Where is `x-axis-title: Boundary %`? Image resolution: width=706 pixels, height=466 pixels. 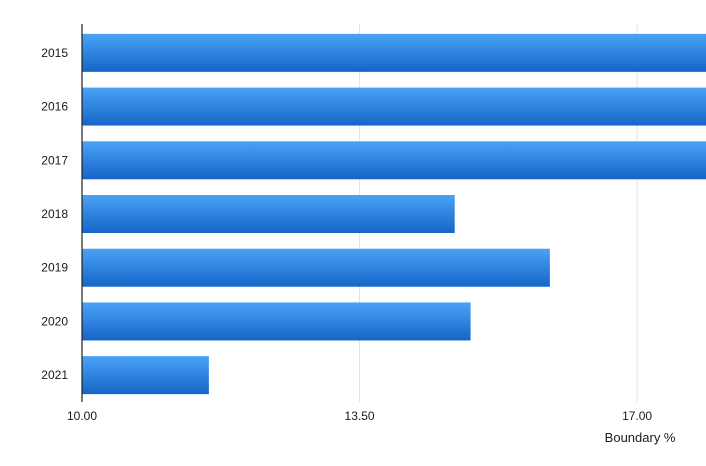 x-axis-title: Boundary % is located at coordinates (640, 437).